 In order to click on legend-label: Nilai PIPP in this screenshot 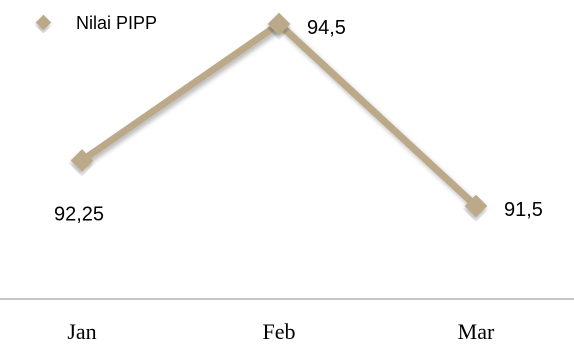, I will do `click(116, 23)`.